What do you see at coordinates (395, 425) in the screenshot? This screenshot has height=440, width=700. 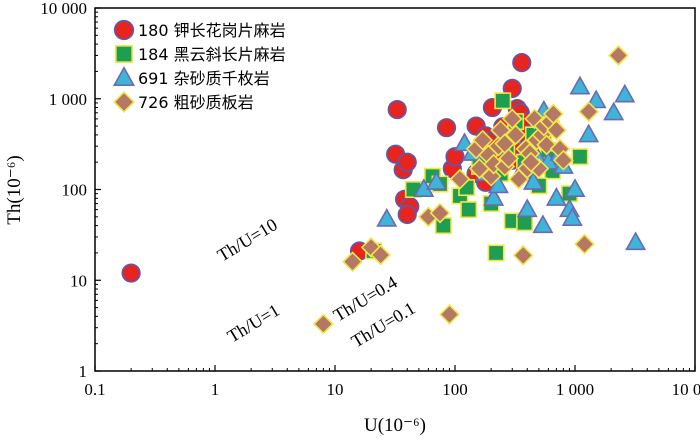 I see `x-axis-title: U(10⁻⁶)` at bounding box center [395, 425].